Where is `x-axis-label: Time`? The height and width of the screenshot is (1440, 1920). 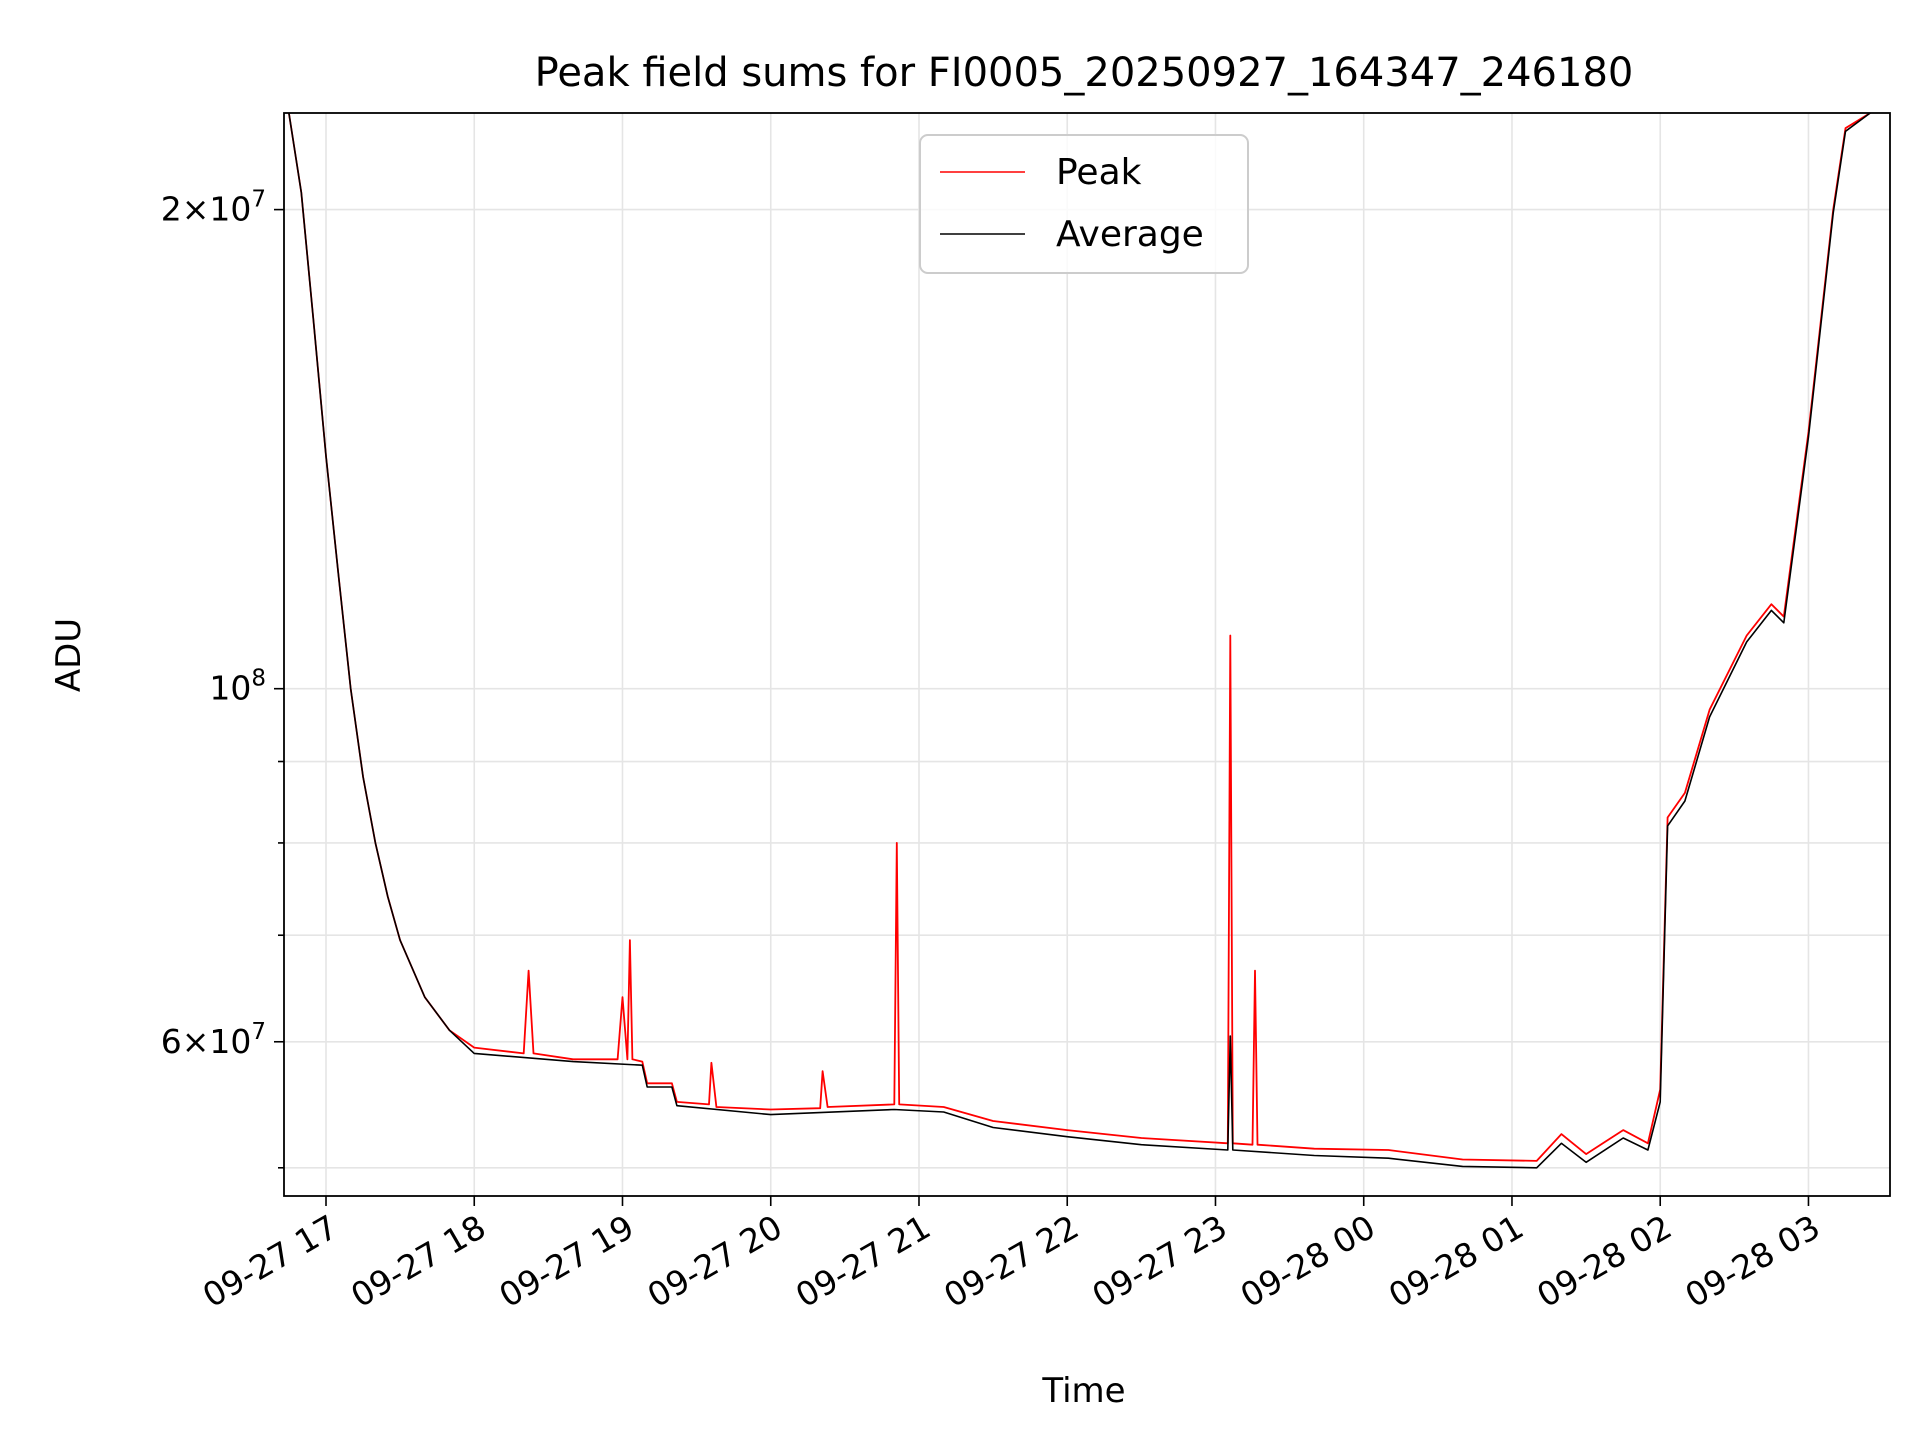 x-axis-label: Time is located at coordinates (1083, 1391).